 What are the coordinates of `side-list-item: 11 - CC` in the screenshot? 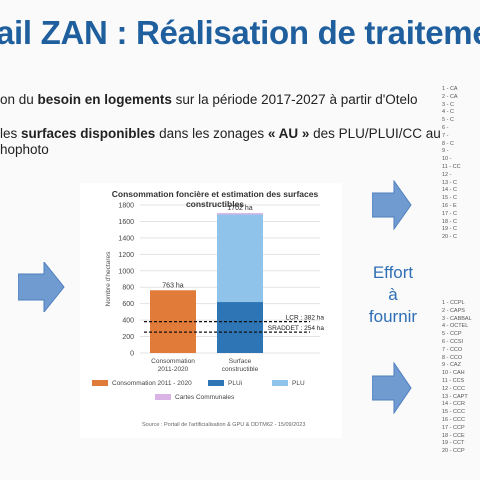 It's located at (451, 166).